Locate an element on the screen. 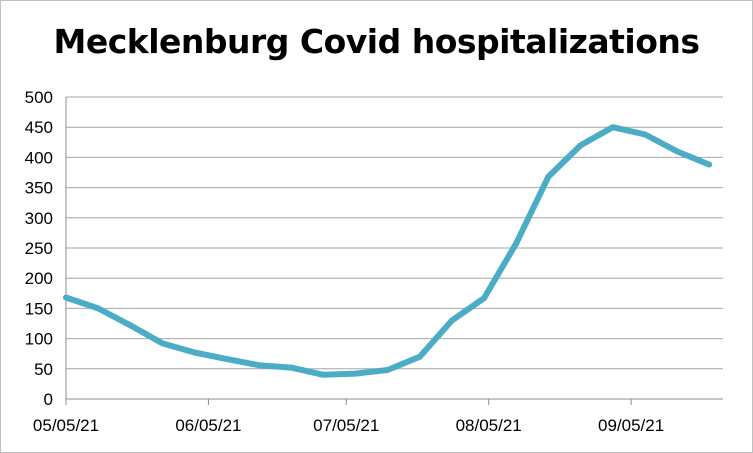  chart-title: Mecklenburg Covid hospitalizations is located at coordinates (376, 41).